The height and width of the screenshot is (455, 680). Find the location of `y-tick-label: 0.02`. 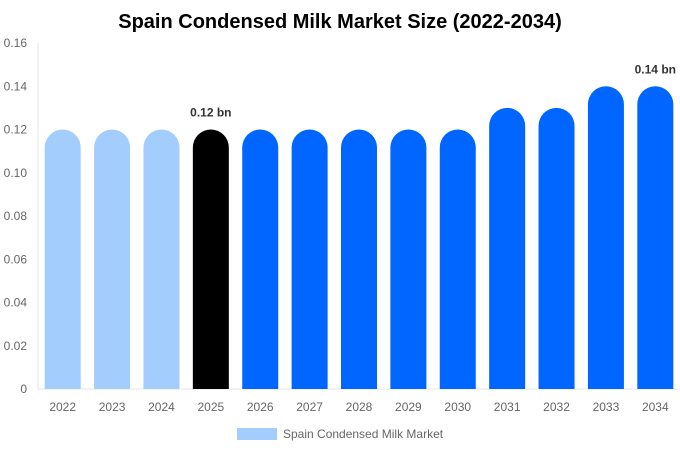

y-tick-label: 0.02 is located at coordinates (16, 346).